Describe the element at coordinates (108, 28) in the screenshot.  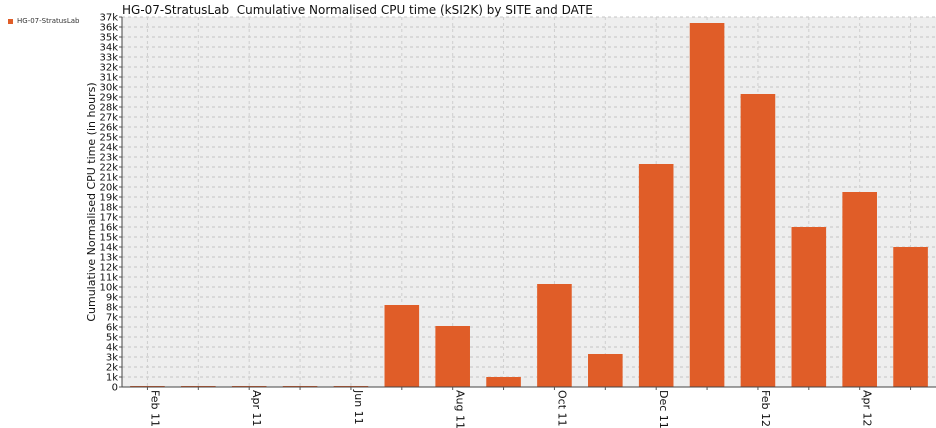
I see `y-tick-label: 36k` at that location.